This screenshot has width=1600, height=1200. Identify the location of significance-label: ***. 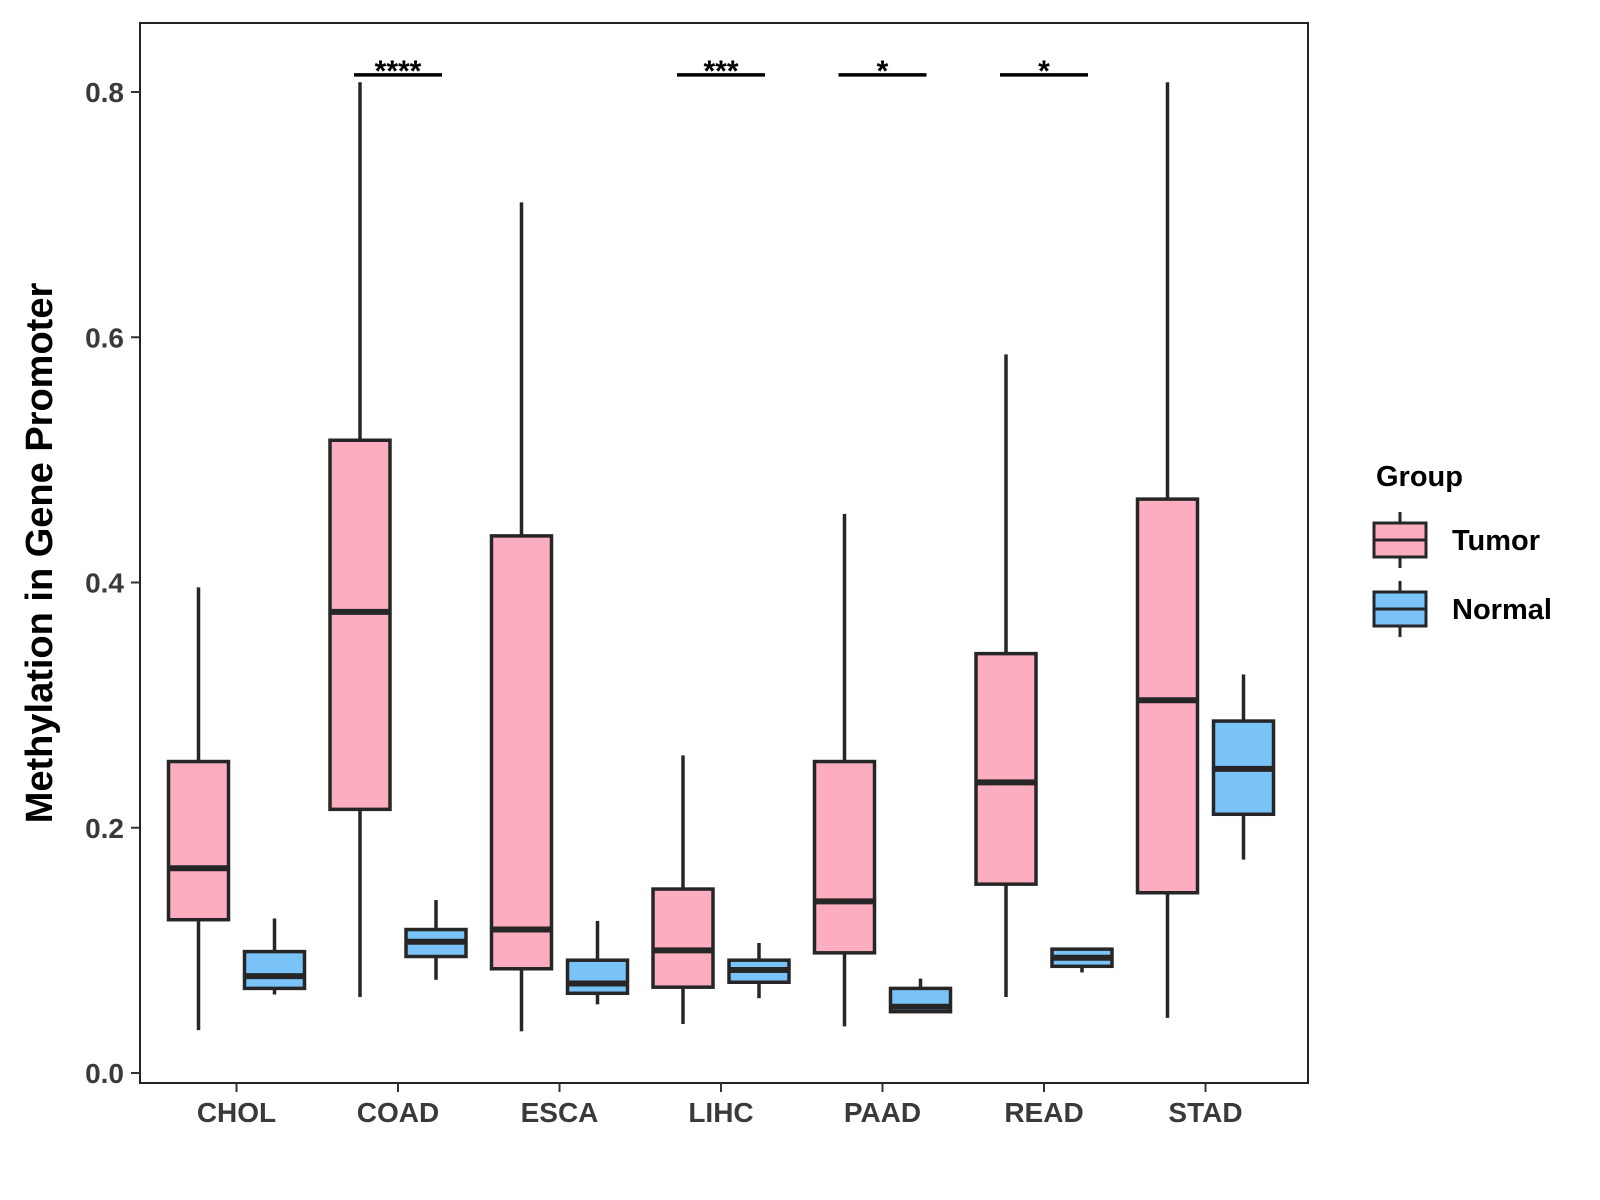
(720, 71).